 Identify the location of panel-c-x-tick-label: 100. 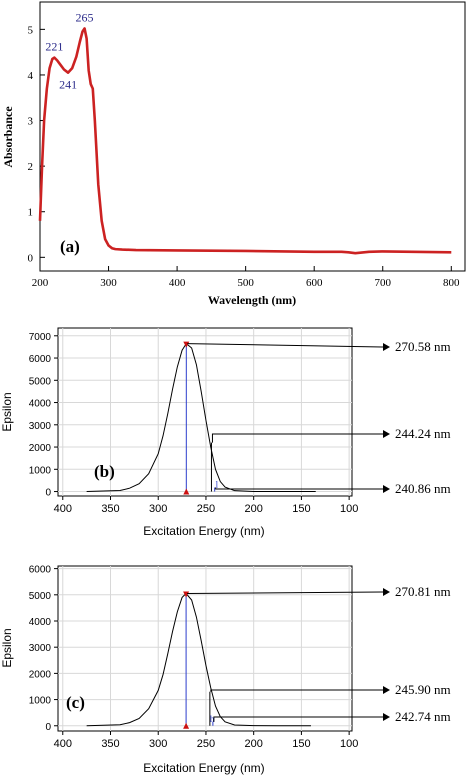
(349, 744).